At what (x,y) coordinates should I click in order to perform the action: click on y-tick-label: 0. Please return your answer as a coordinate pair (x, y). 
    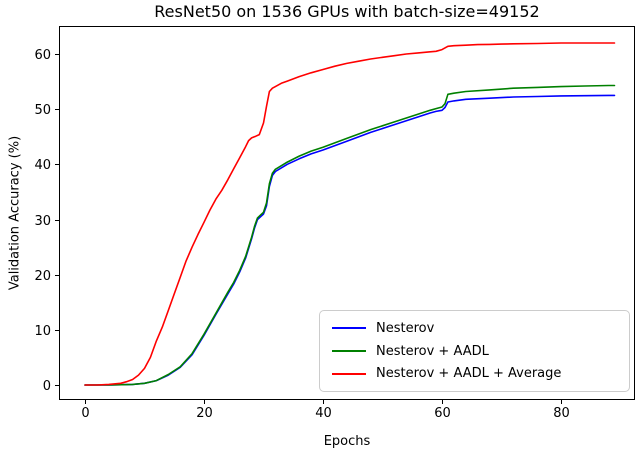
    Looking at the image, I should click on (47, 386).